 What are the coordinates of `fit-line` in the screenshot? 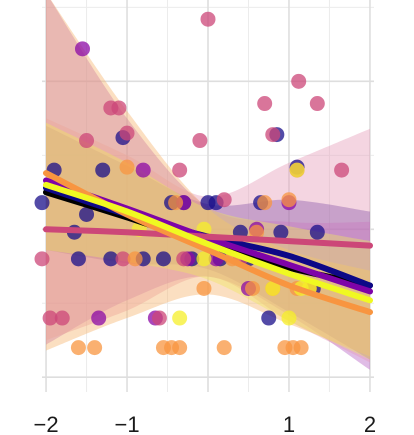 It's located at (208, 237).